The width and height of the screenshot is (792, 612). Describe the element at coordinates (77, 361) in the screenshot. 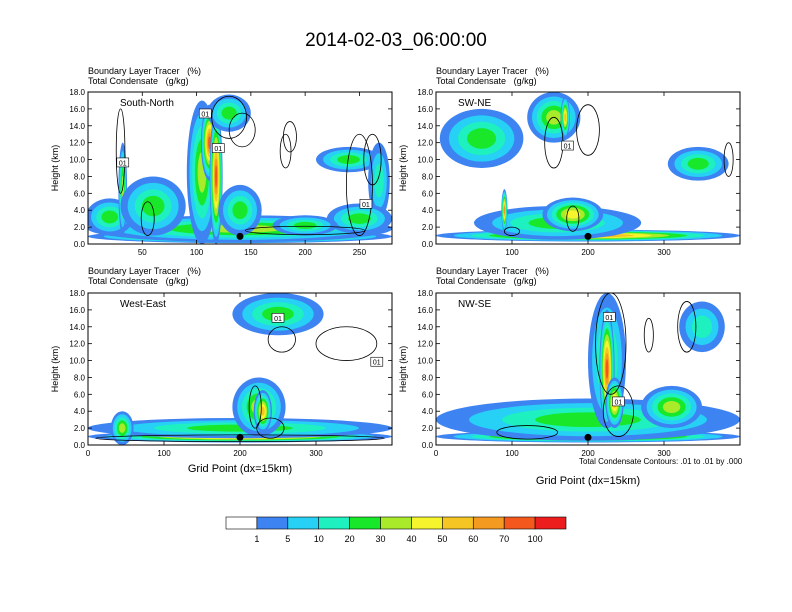

I see `panel-2-ytick-label-5: 10.0` at that location.